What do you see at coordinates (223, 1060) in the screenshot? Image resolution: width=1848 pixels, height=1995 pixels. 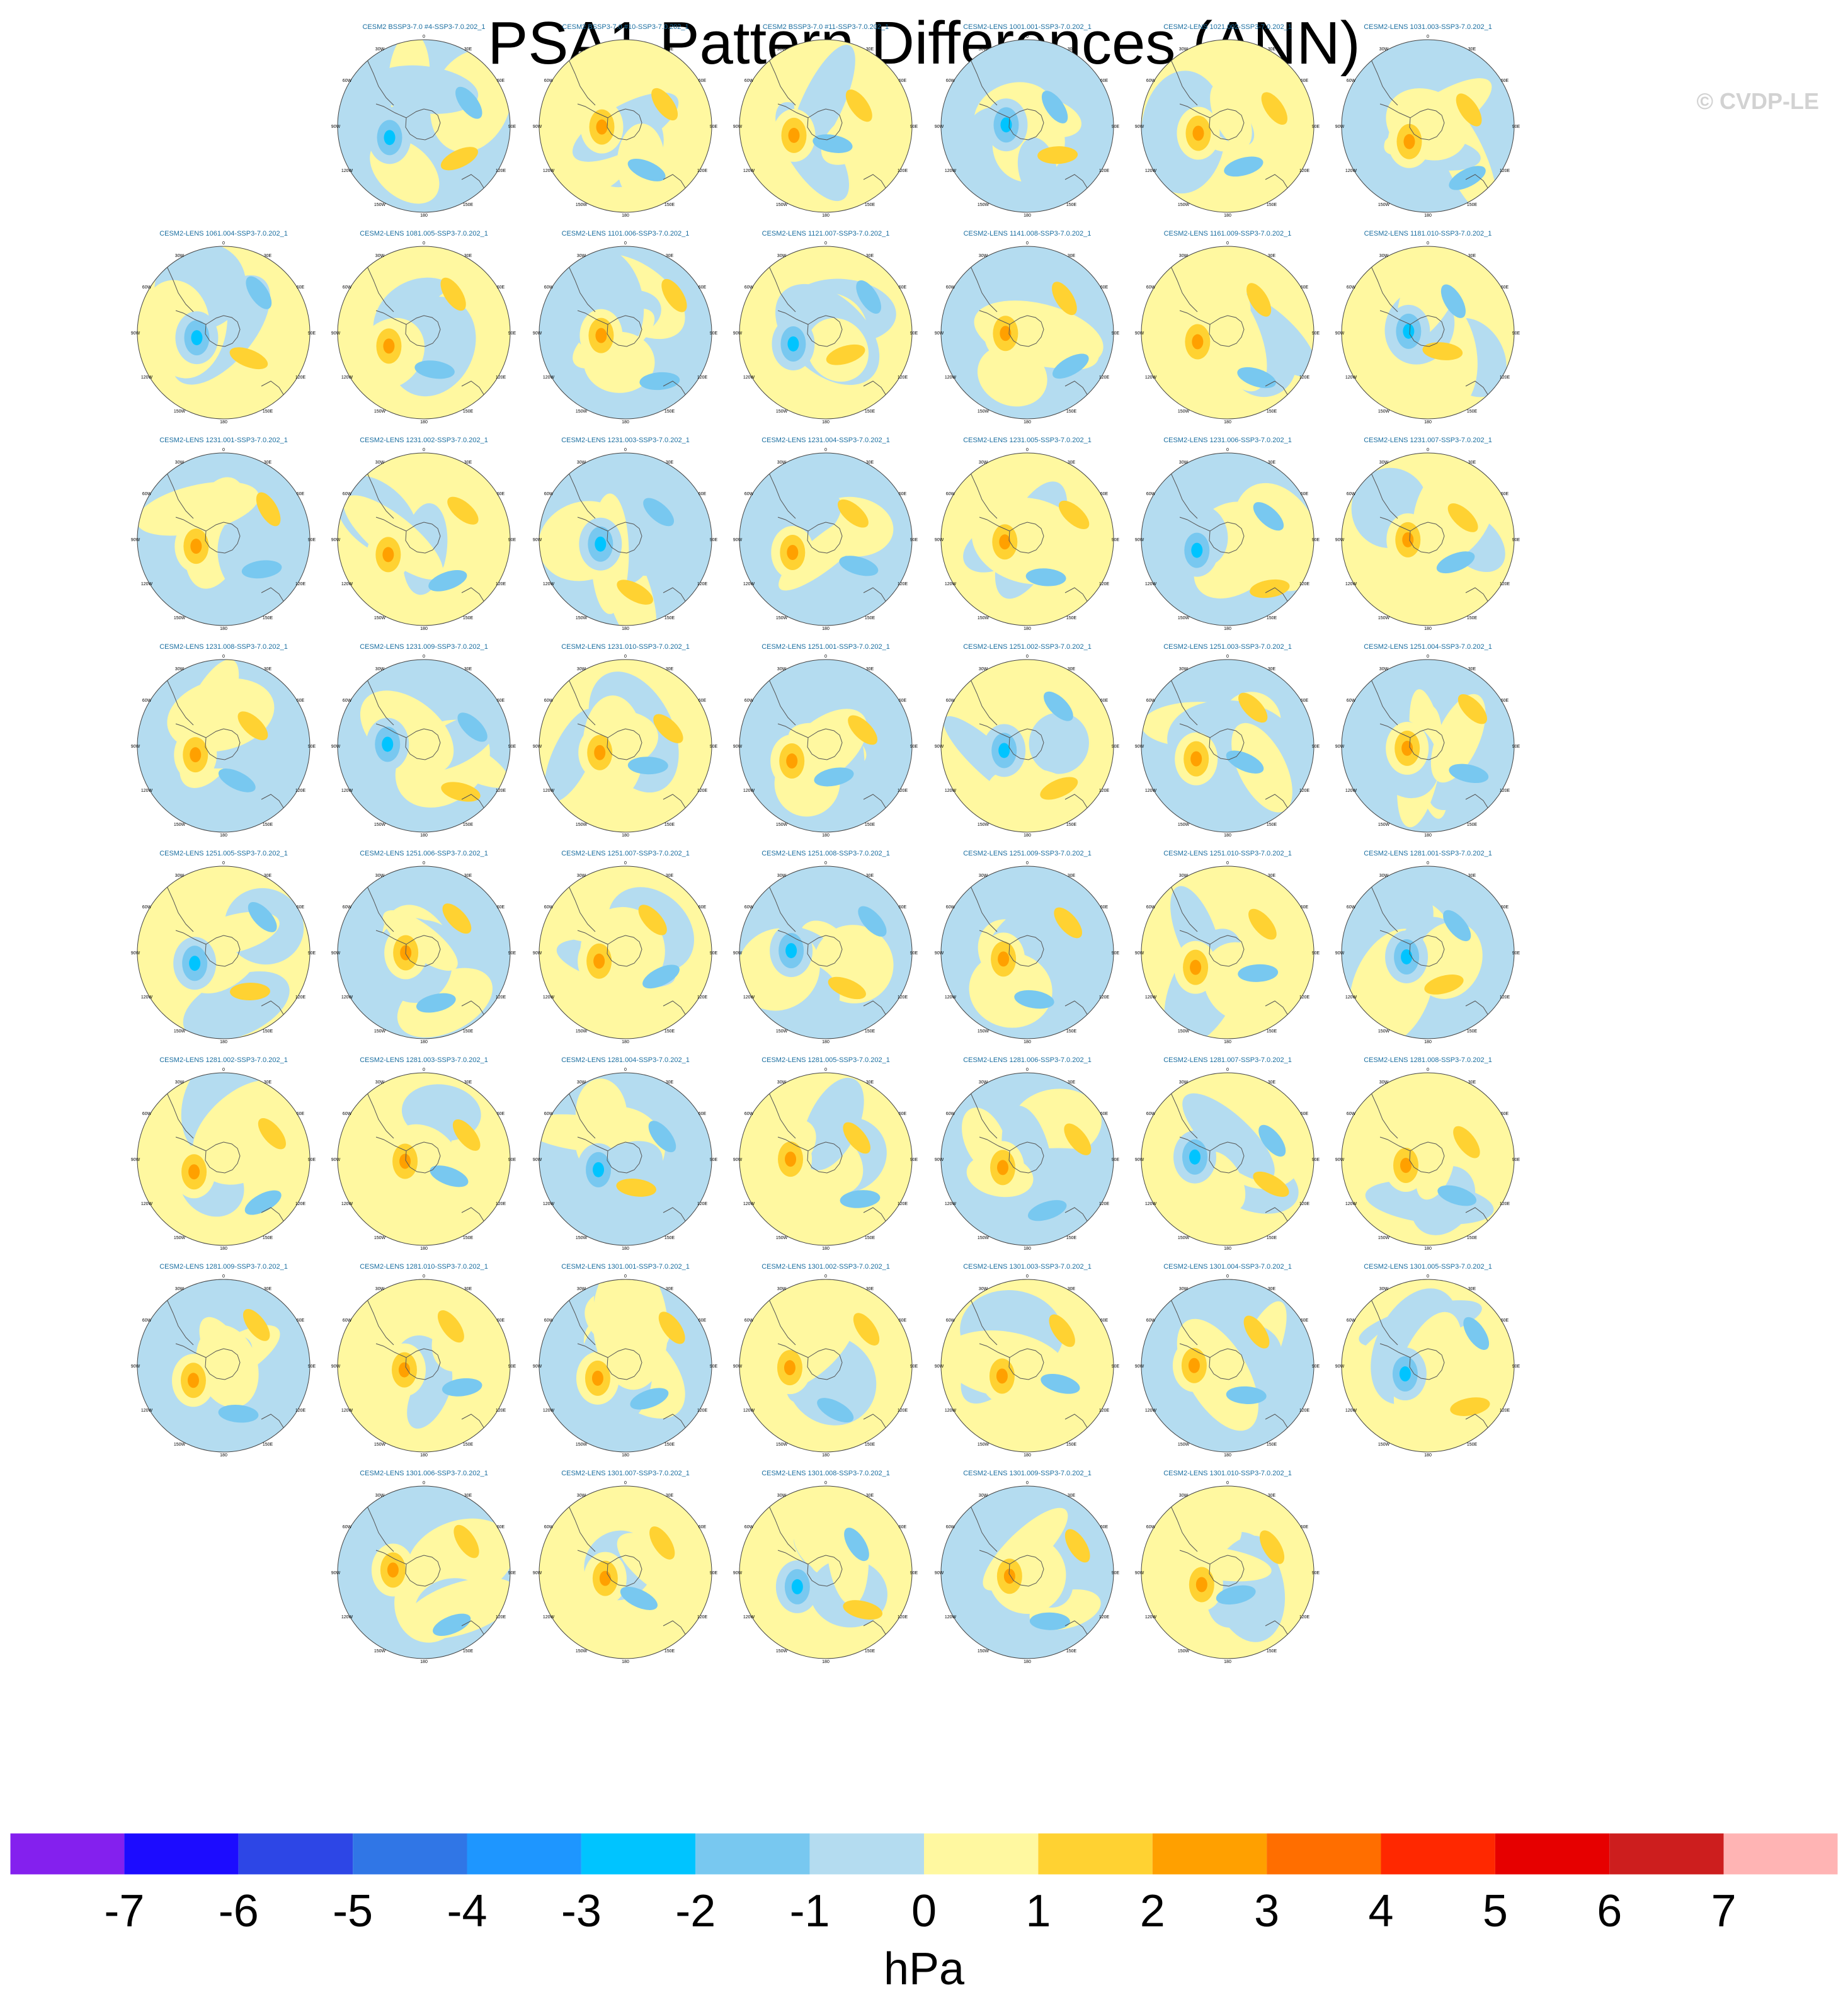 I see `panel-title: CESM2-LENS 1281.002-SSP3-7.0.202_1` at bounding box center [223, 1060].